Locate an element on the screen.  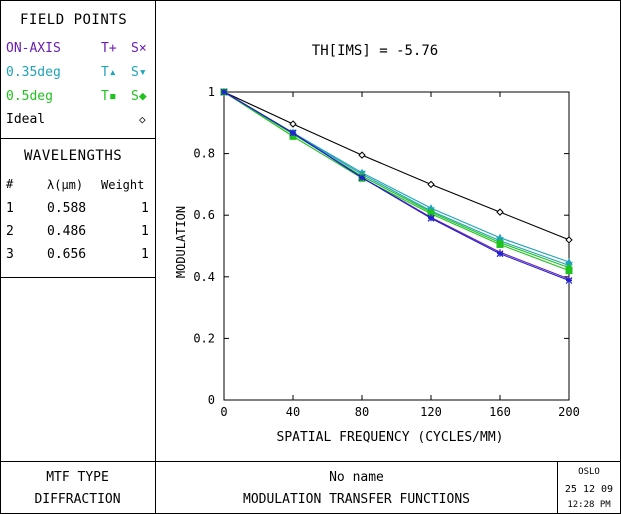
chart-xlabel: SPATIAL FREQUENCY (CYCLES/MM) is located at coordinates (390, 437).